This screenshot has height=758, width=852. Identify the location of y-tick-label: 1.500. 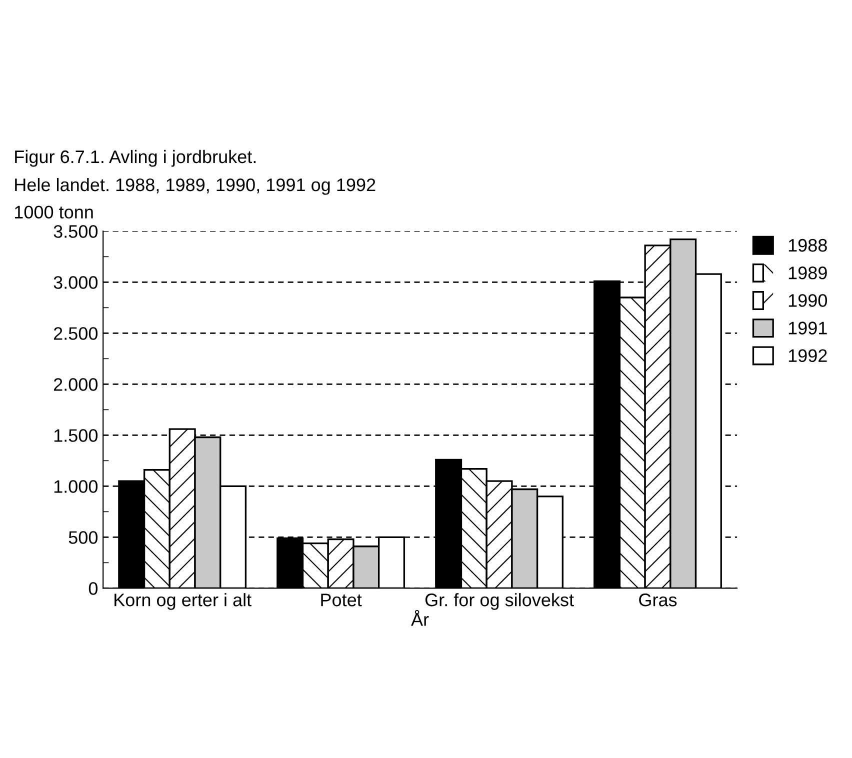
(76, 435).